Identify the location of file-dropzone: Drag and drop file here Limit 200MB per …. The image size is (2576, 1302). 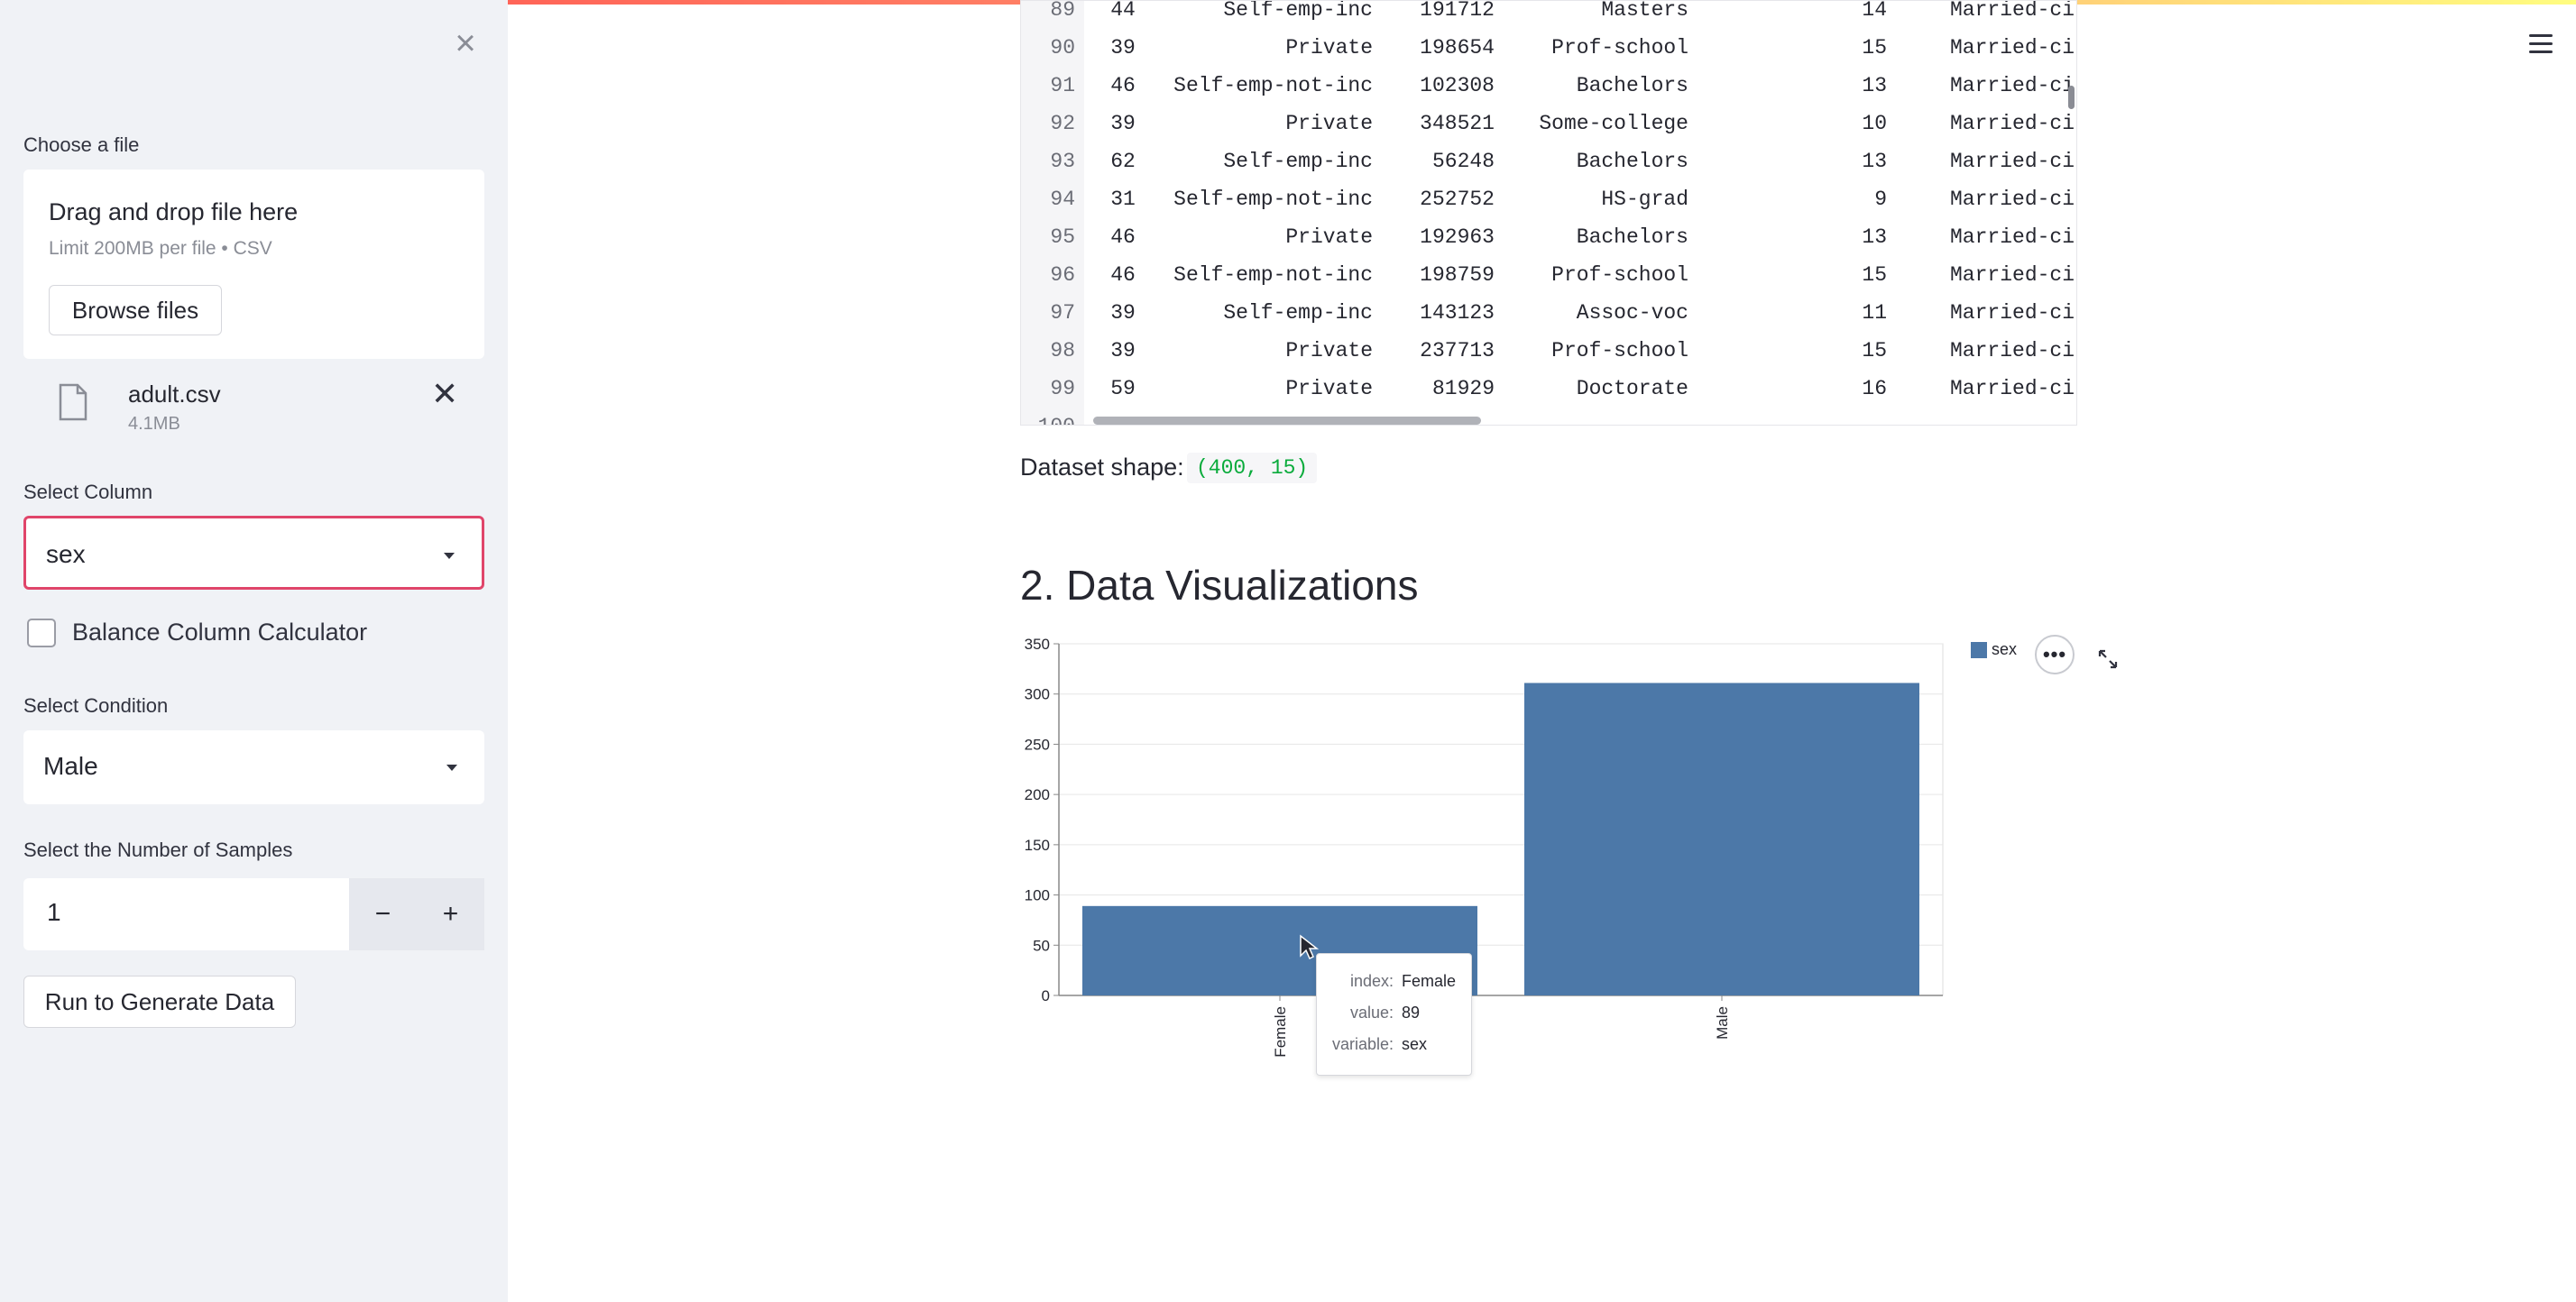
(253, 264).